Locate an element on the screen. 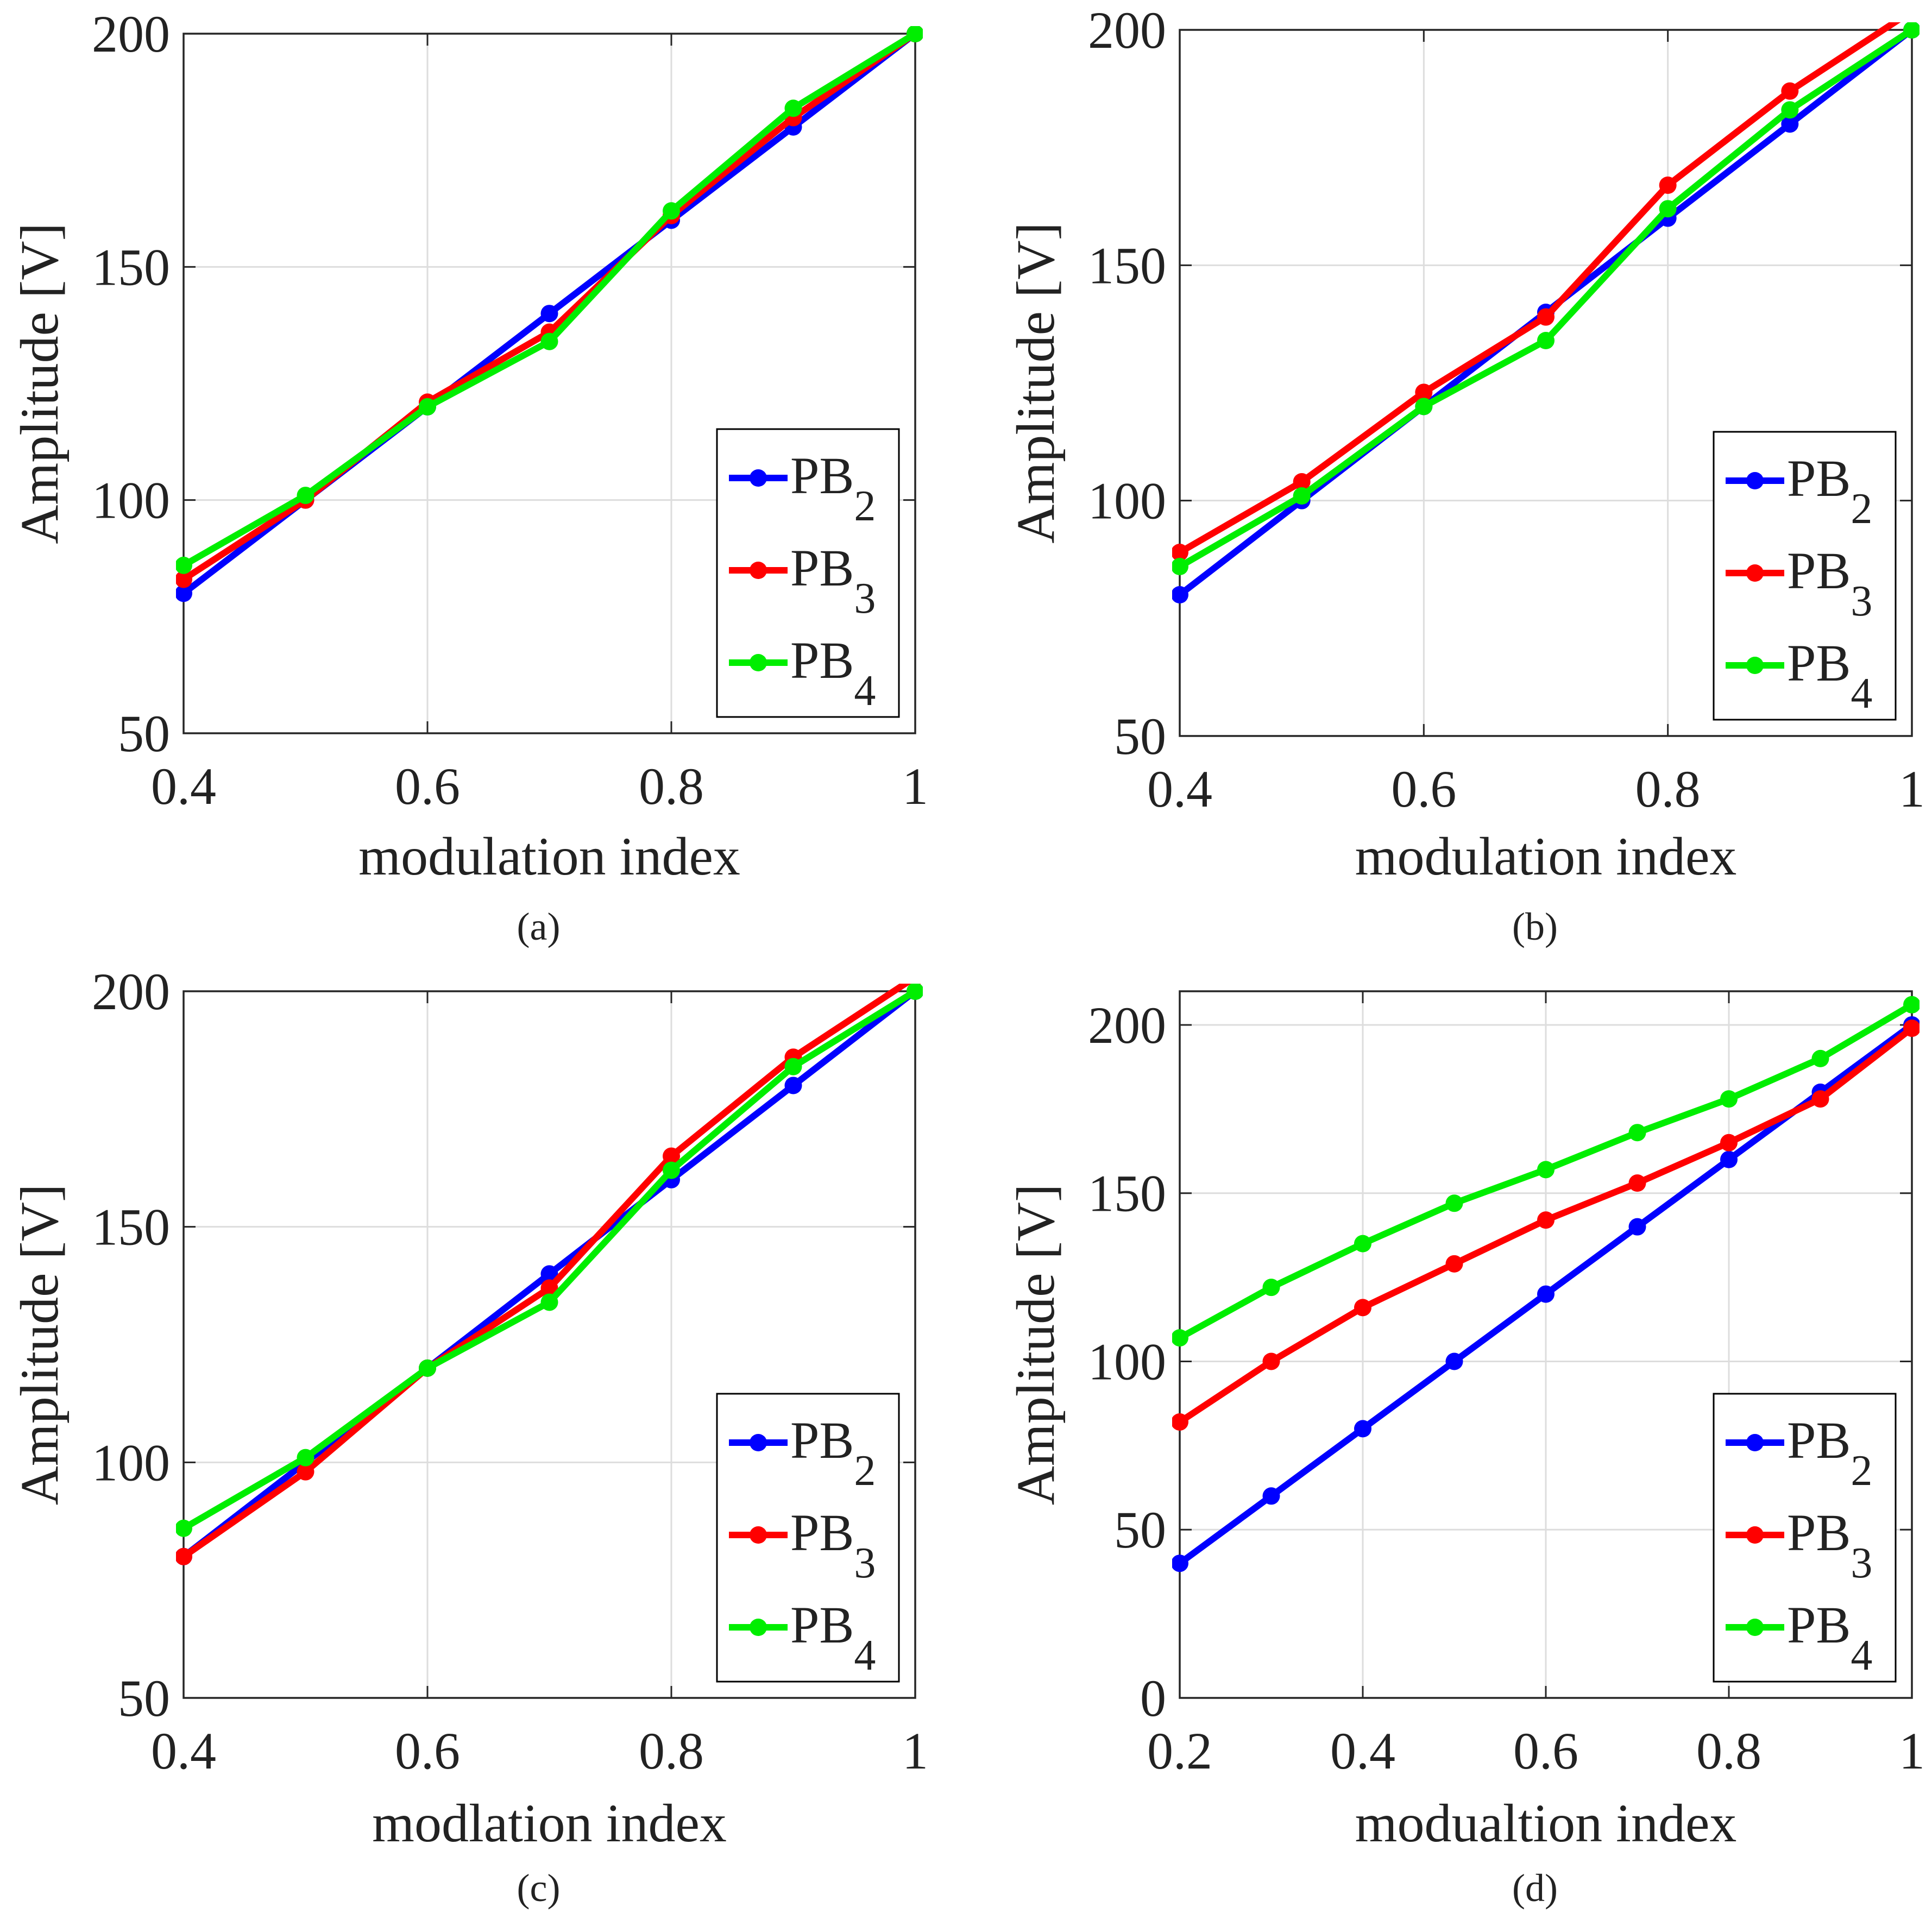  y-tick-label: 100 is located at coordinates (1127, 501).